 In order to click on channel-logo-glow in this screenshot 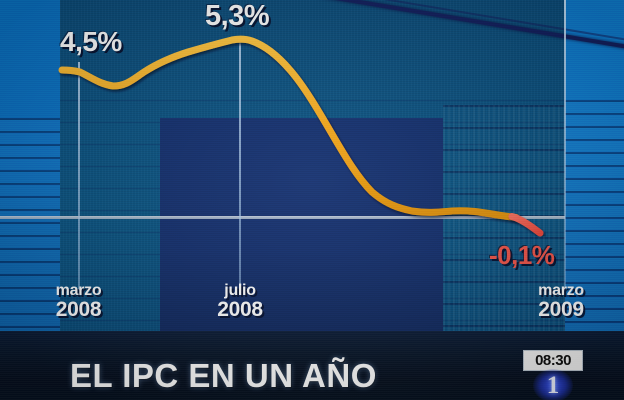, I will do `click(553, 384)`.